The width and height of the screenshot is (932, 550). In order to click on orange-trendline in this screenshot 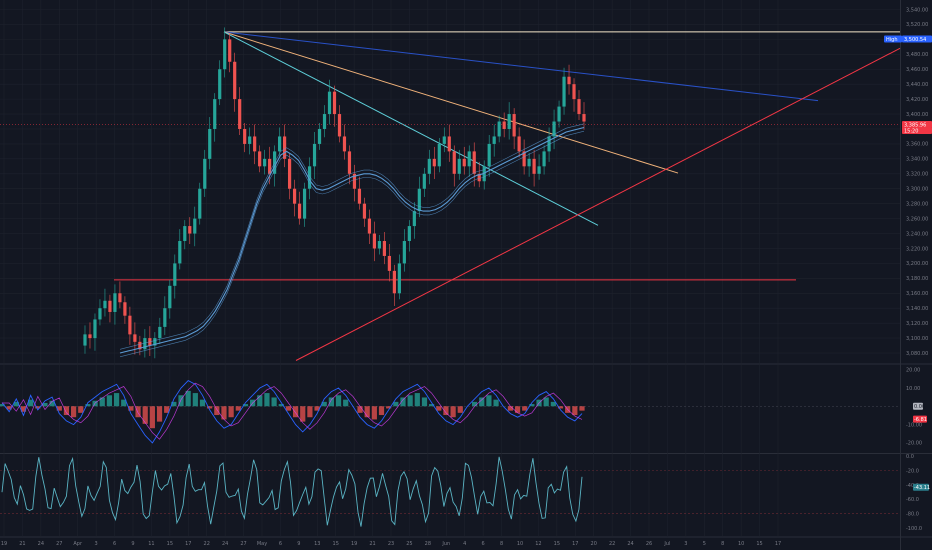, I will do `click(451, 102)`.